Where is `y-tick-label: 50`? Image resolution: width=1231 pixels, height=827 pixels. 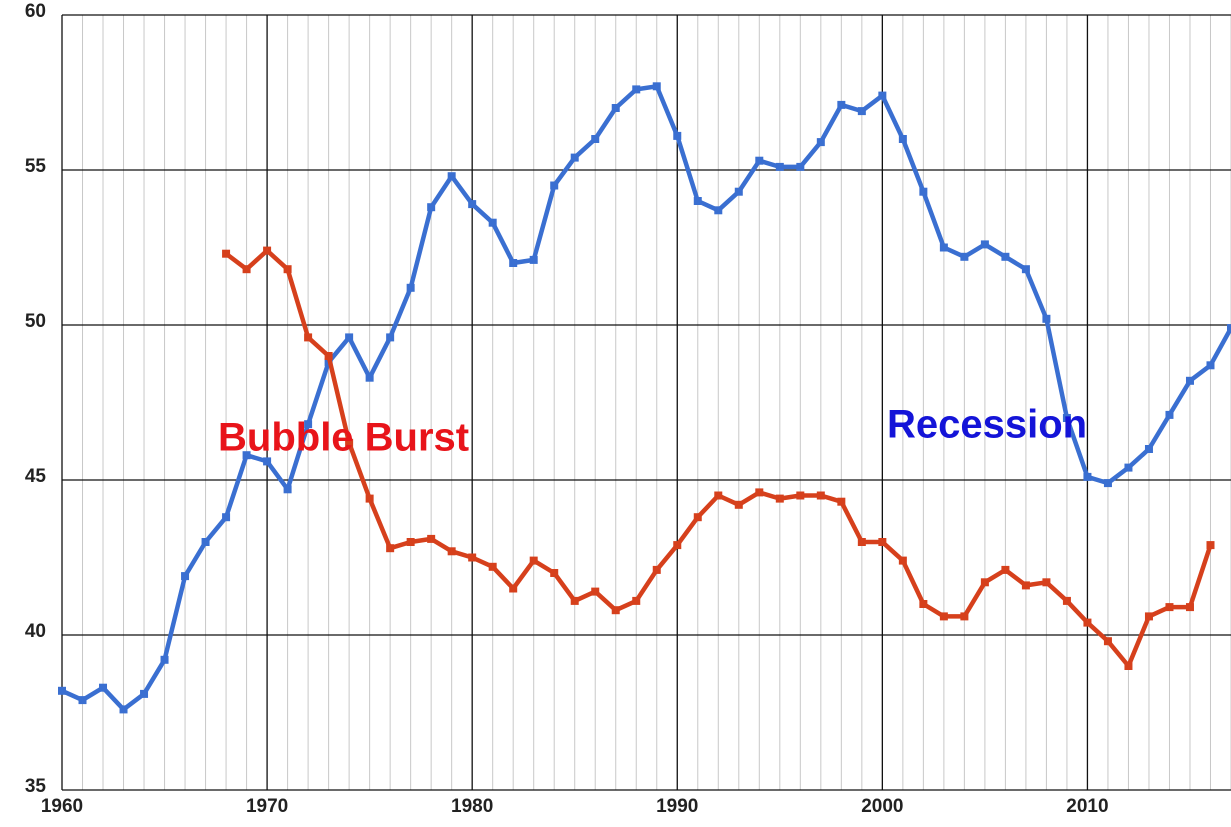
y-tick-label: 50 is located at coordinates (35, 321).